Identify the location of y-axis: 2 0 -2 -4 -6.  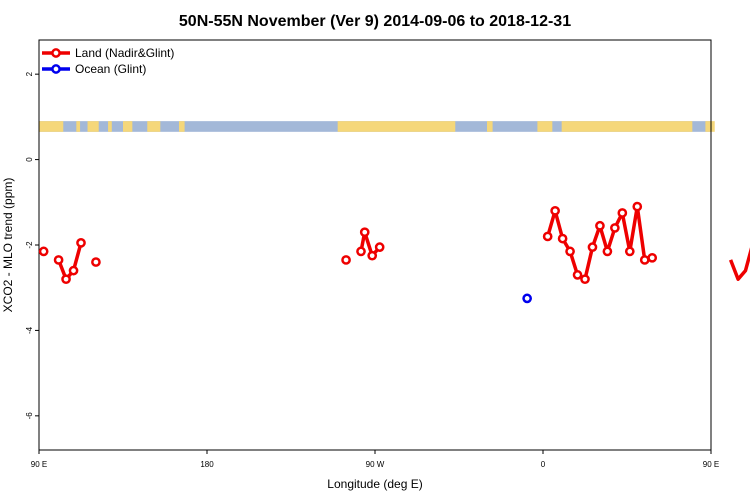
(32, 245).